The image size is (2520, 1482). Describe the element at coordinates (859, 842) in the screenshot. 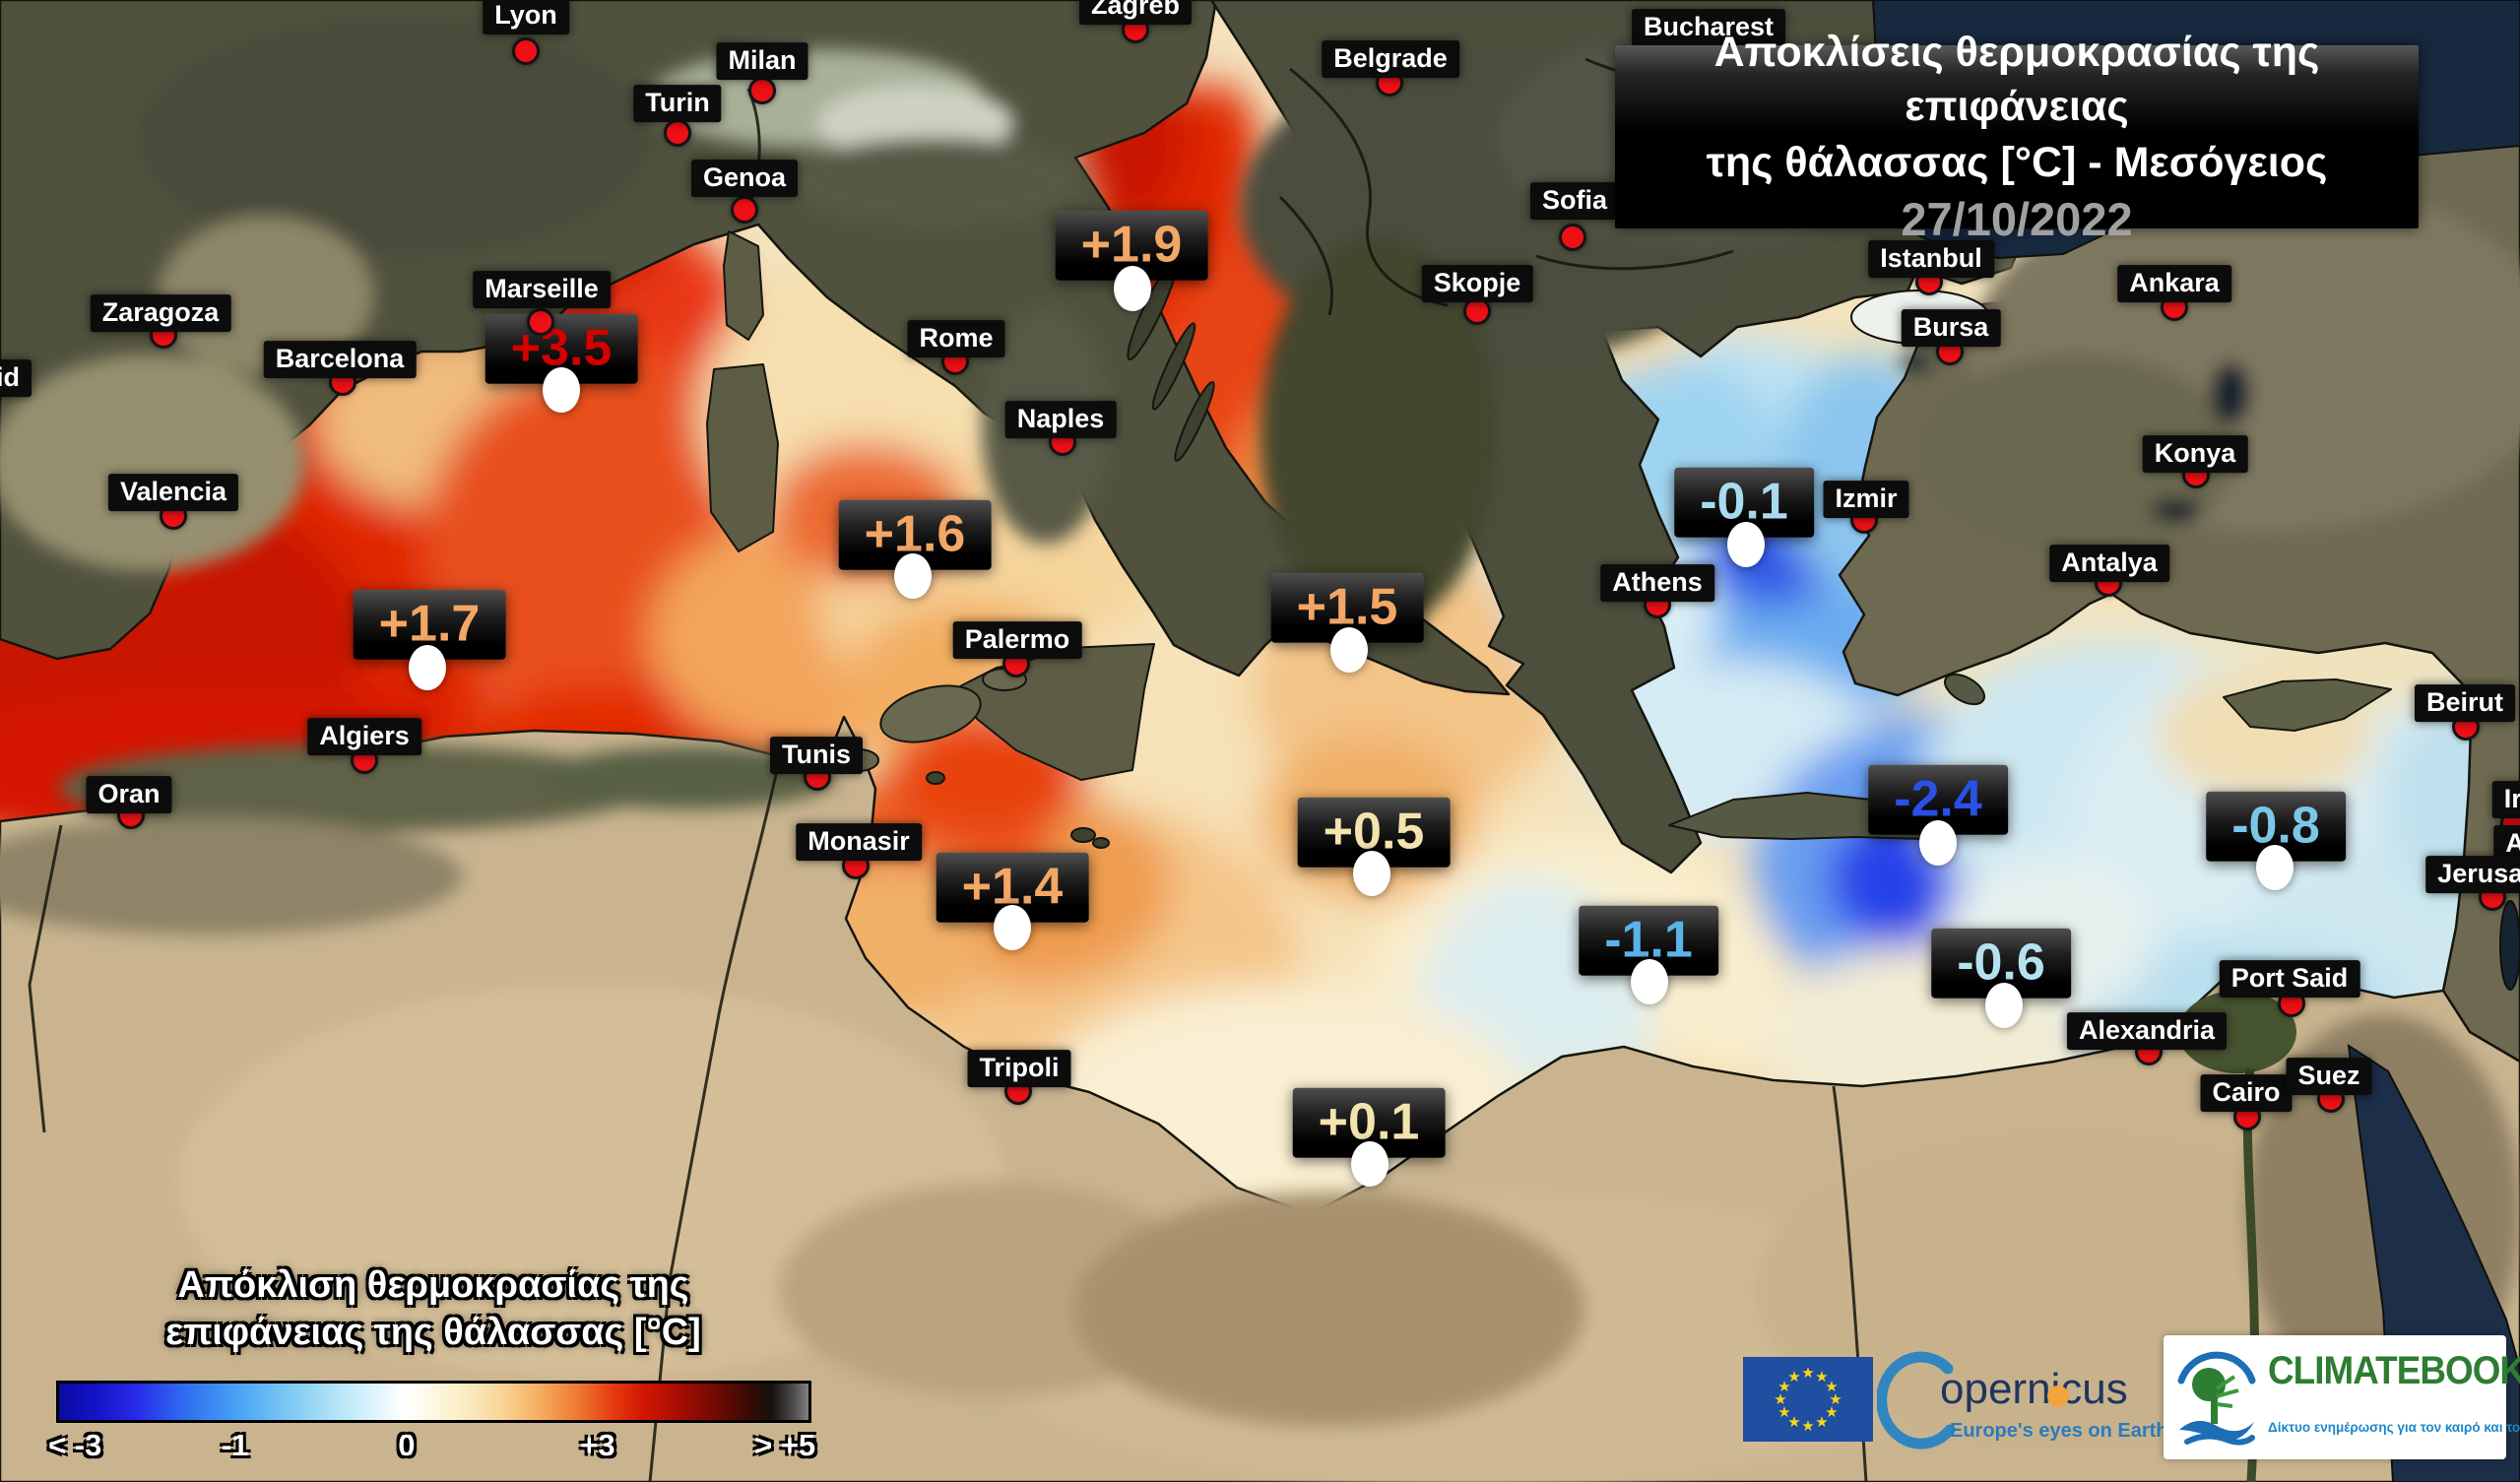

I see `city-label: Monasir` at that location.